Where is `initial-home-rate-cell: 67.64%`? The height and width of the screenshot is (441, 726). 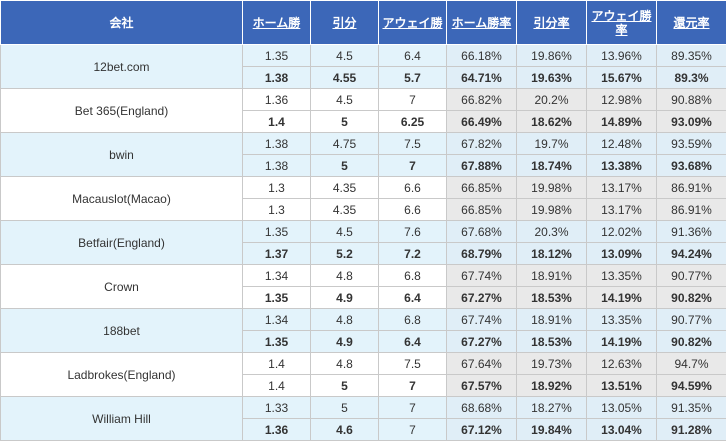 initial-home-rate-cell: 67.64% is located at coordinates (481, 363).